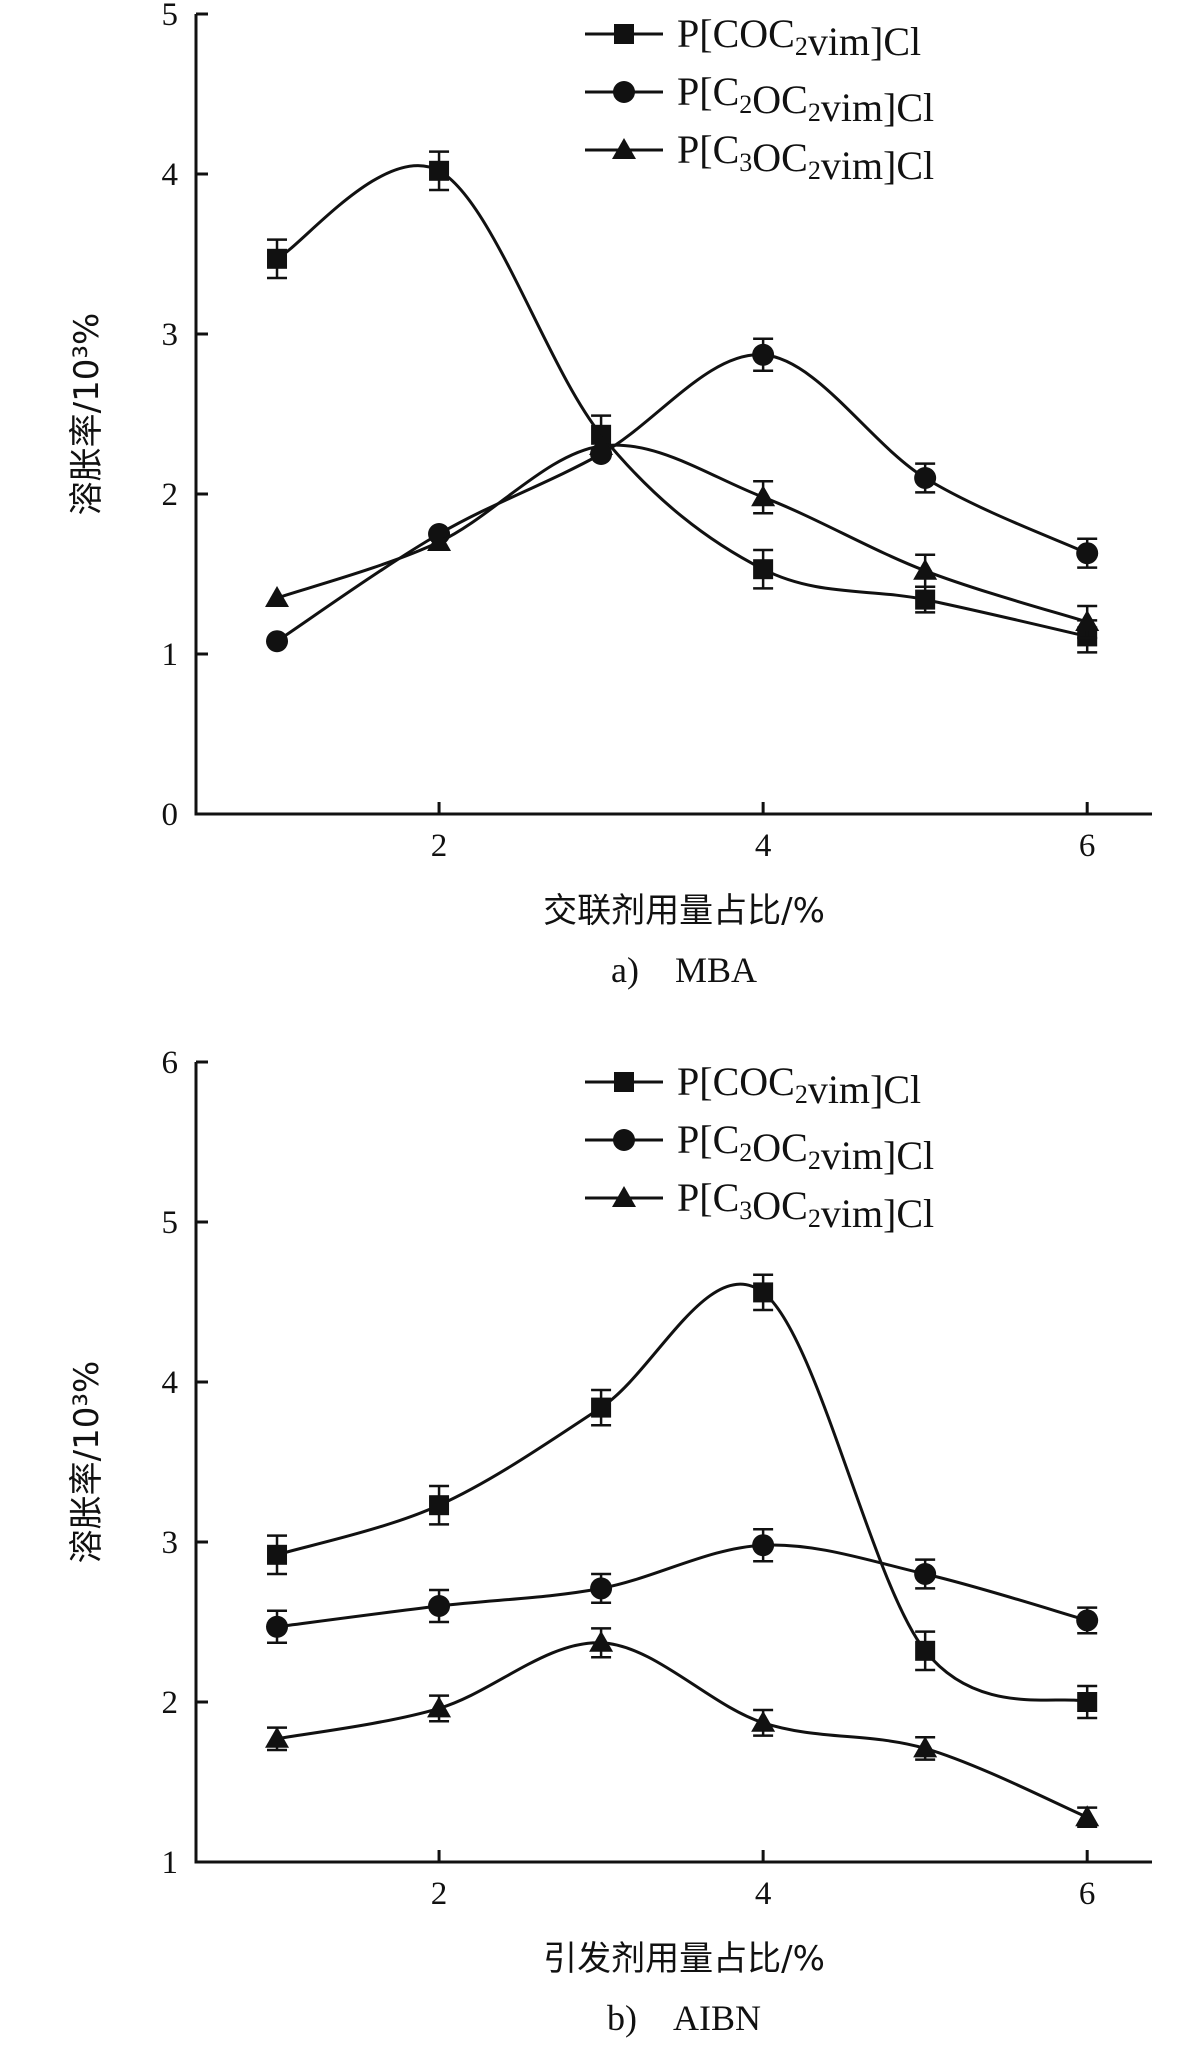  I want to click on x-axis-title: 引发剂用量占比/%, so click(684, 1959).